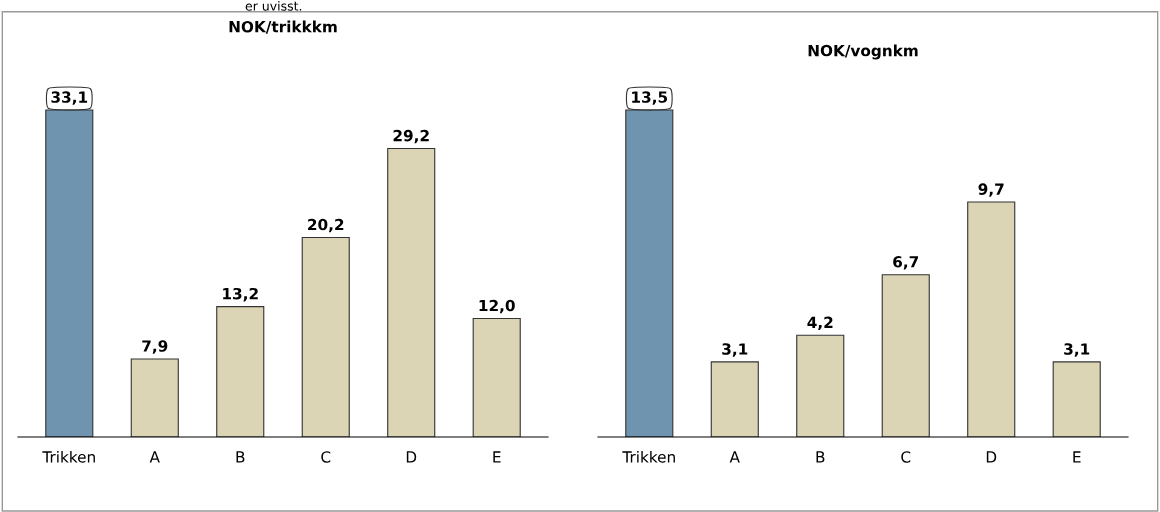 This screenshot has height=512, width=1160. I want to click on data-label: 7,9, so click(155, 347).